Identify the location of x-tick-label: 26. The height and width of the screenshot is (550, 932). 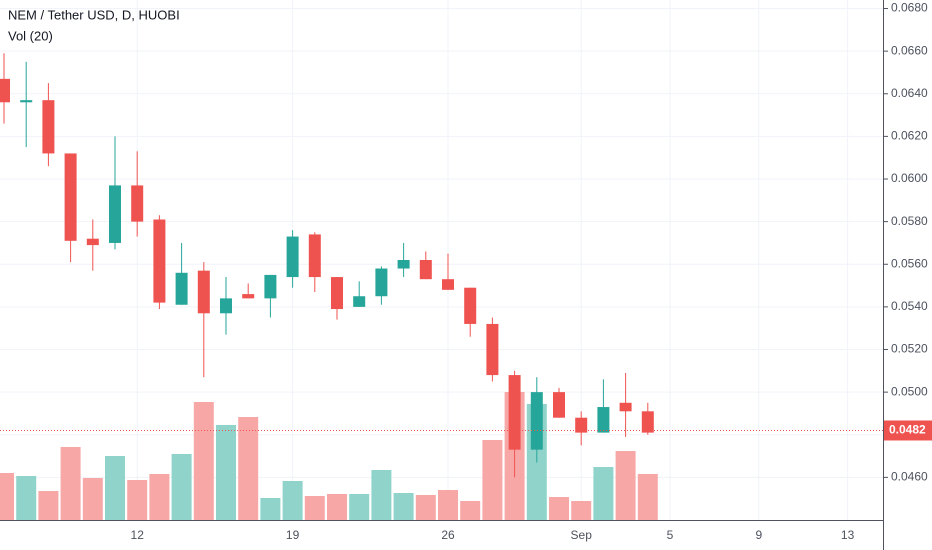
(448, 535).